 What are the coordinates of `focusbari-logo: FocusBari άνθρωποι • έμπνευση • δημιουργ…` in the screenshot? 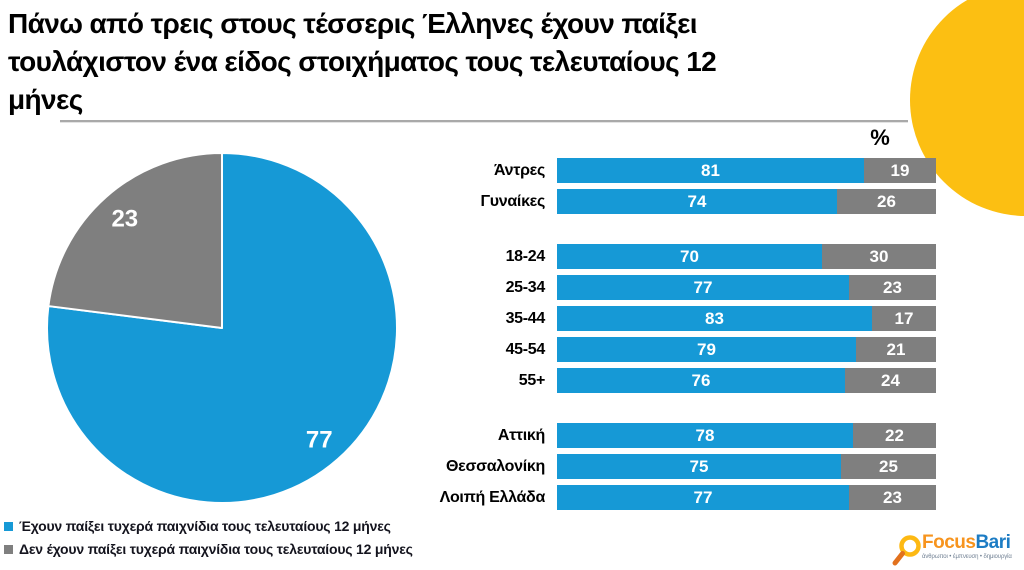 It's located at (955, 550).